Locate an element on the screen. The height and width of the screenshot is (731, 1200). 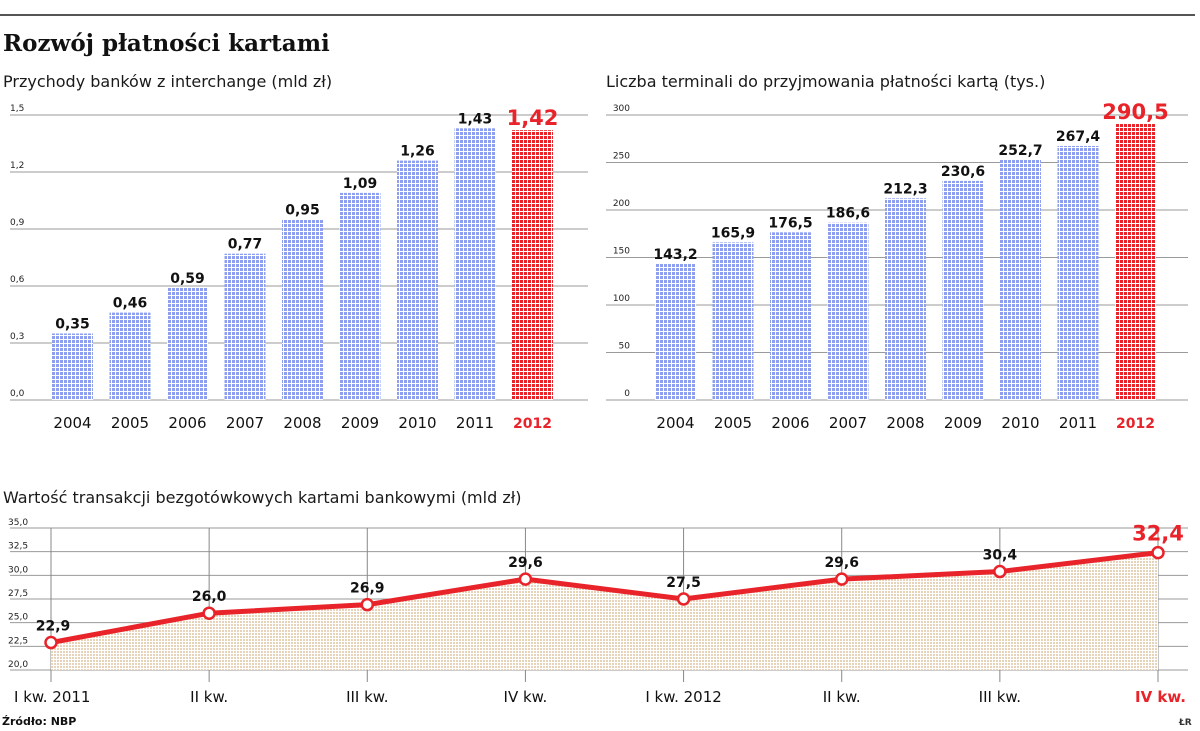
y-tick-label: 25,0 is located at coordinates (18, 618).